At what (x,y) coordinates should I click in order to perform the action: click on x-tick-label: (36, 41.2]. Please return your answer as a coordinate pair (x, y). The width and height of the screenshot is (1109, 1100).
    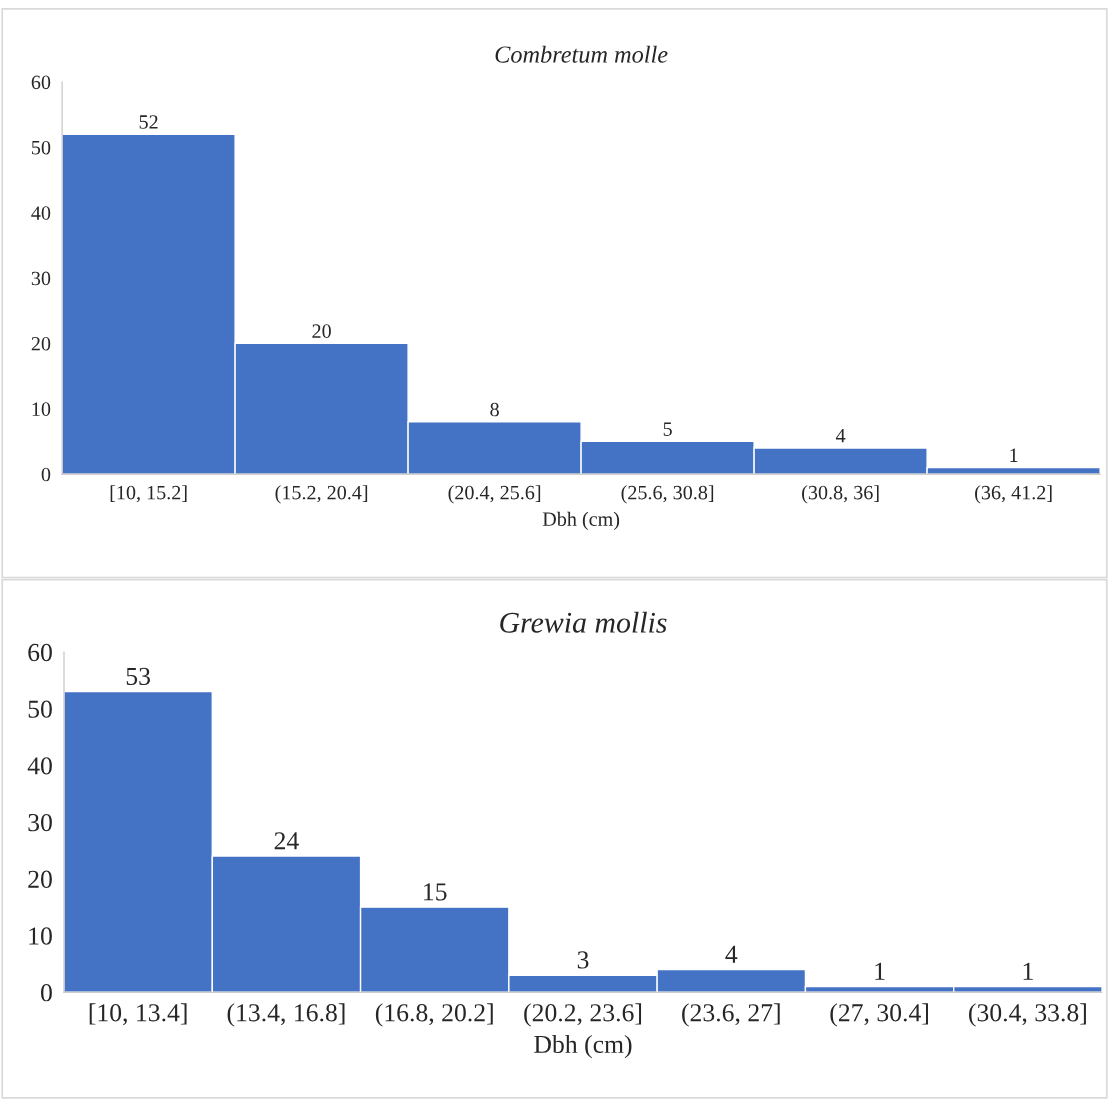
    Looking at the image, I should click on (1013, 494).